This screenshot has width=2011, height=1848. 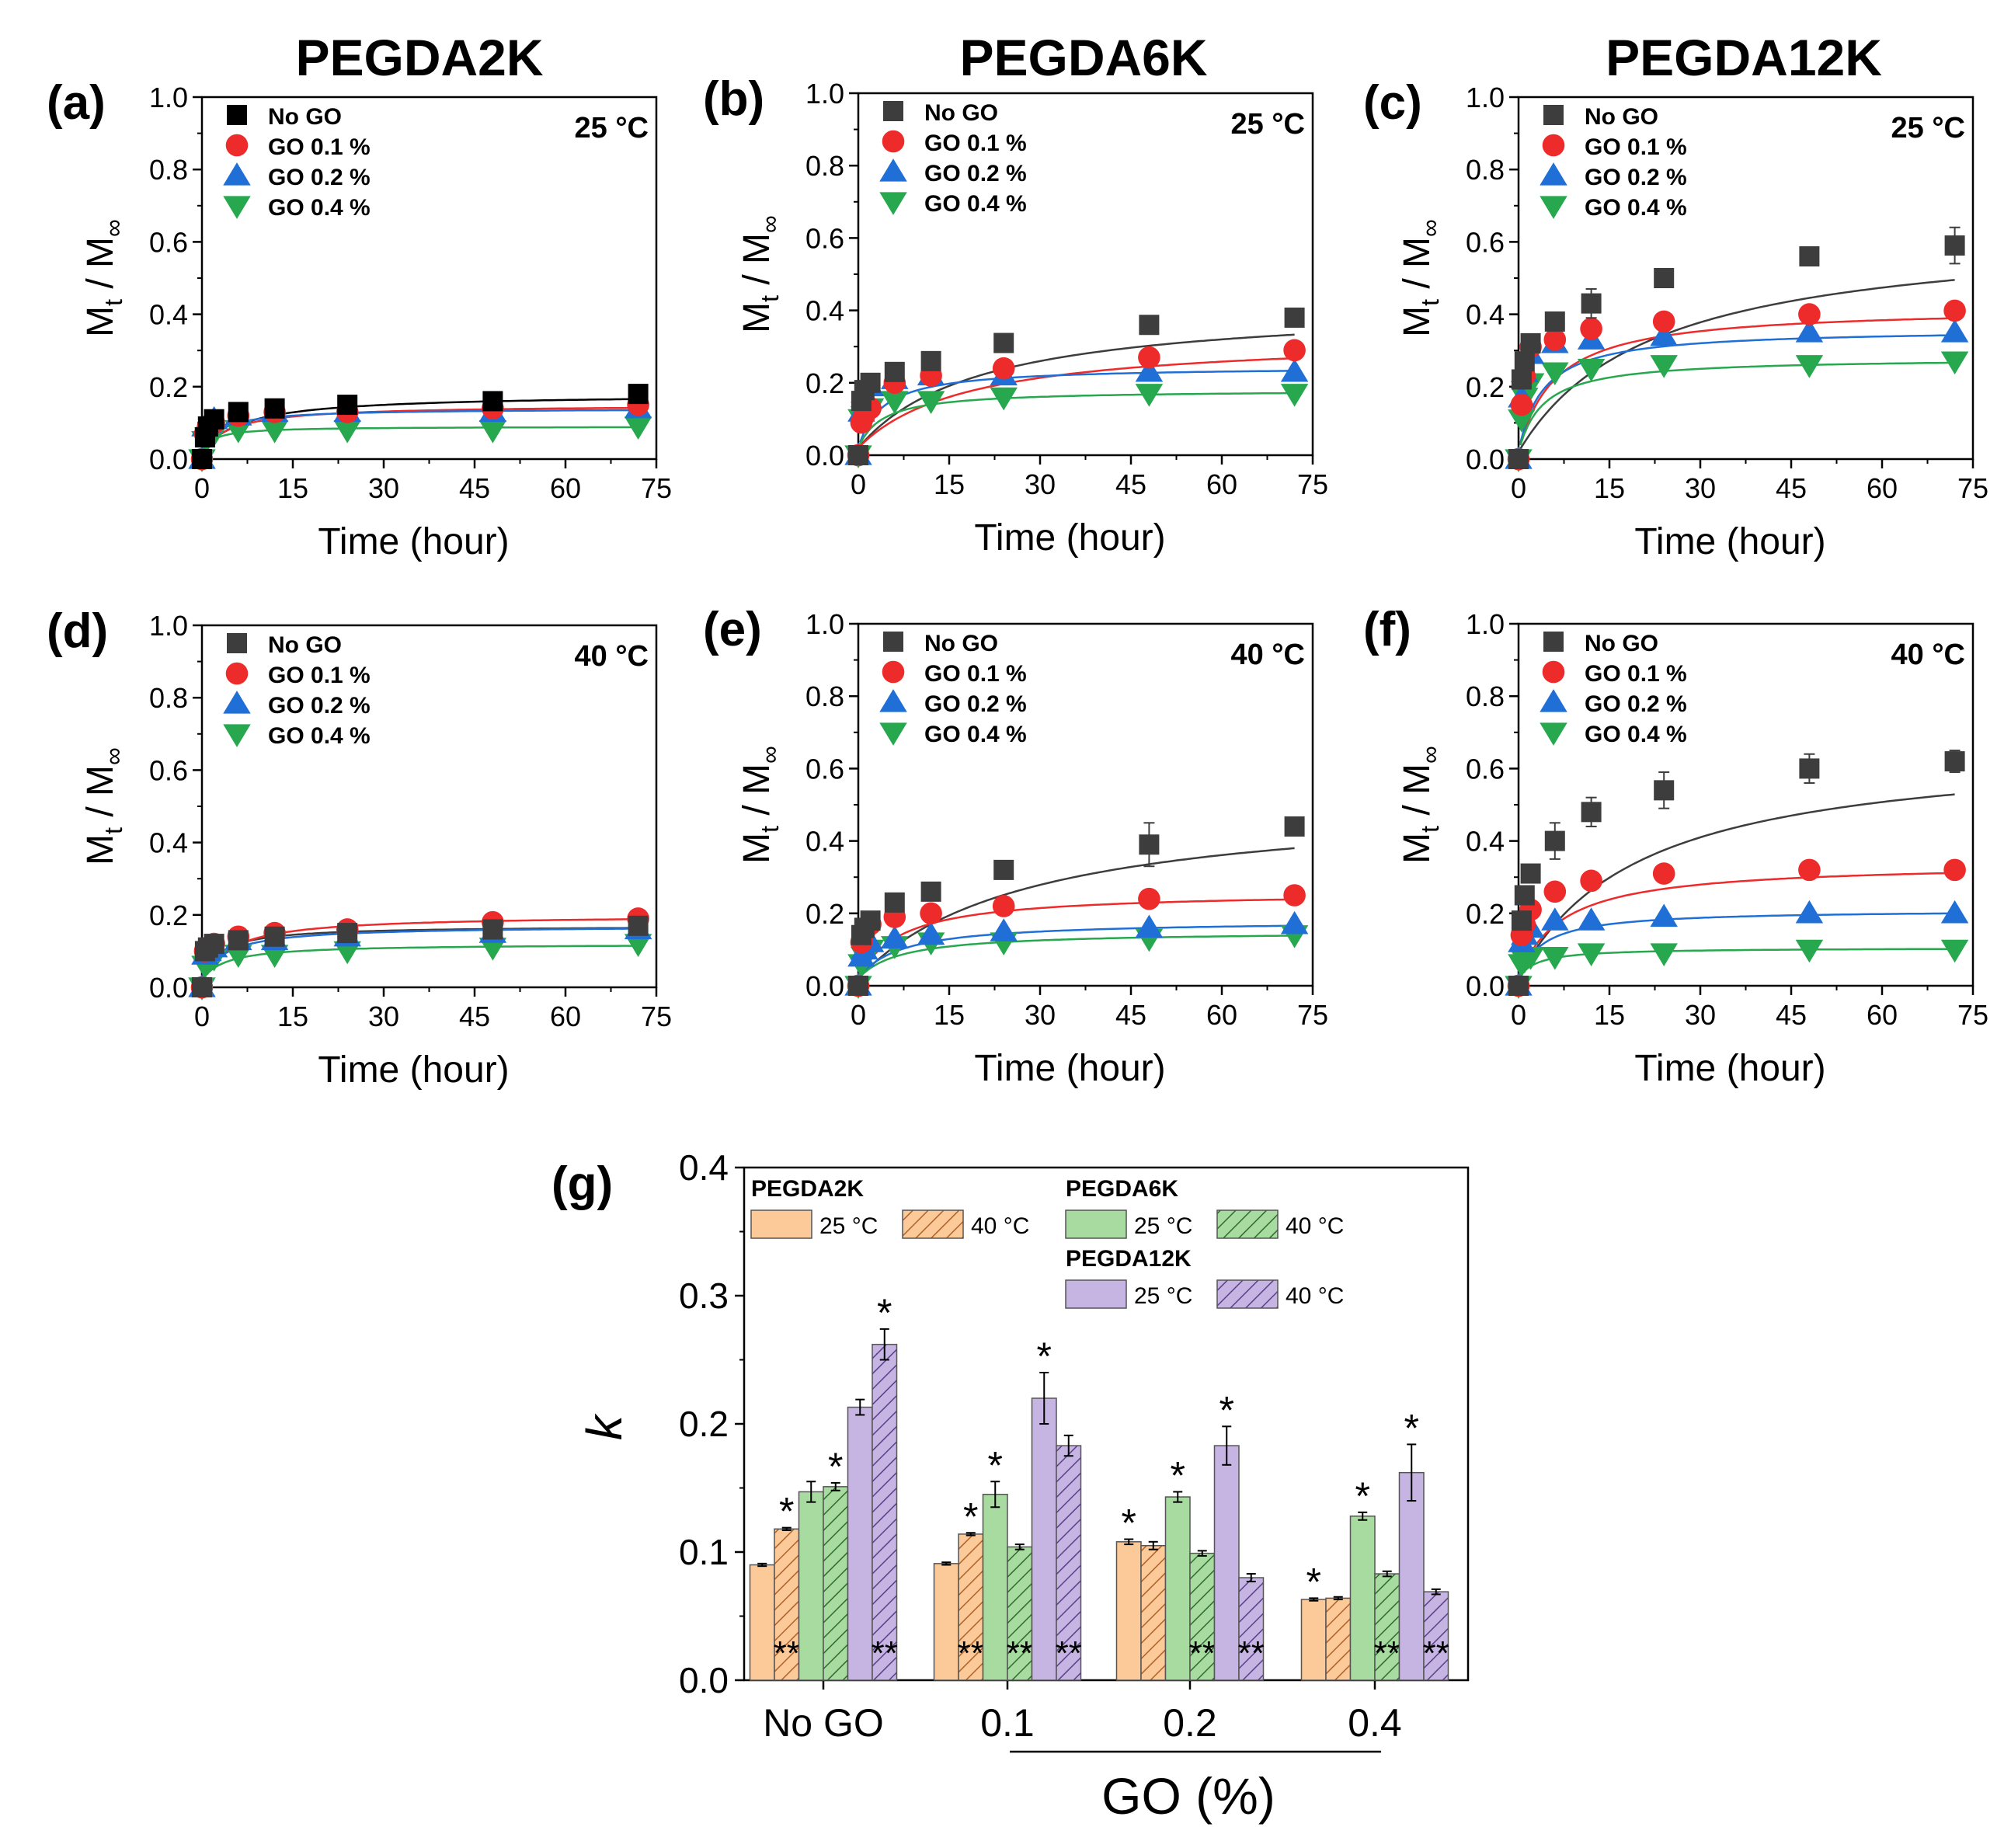 I want to click on y-tick-label: 0.1, so click(x=704, y=1552).